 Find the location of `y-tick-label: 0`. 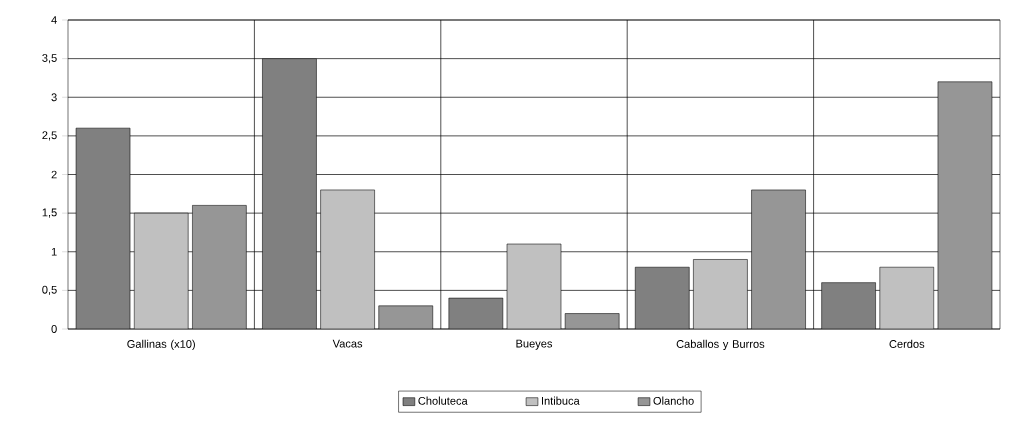

y-tick-label: 0 is located at coordinates (54, 329).